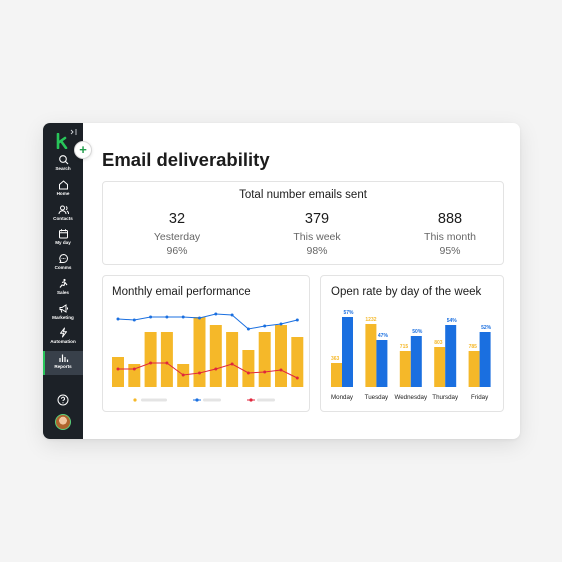 Image resolution: width=562 pixels, height=562 pixels. Describe the element at coordinates (63, 258) in the screenshot. I see `chat-icon` at that location.